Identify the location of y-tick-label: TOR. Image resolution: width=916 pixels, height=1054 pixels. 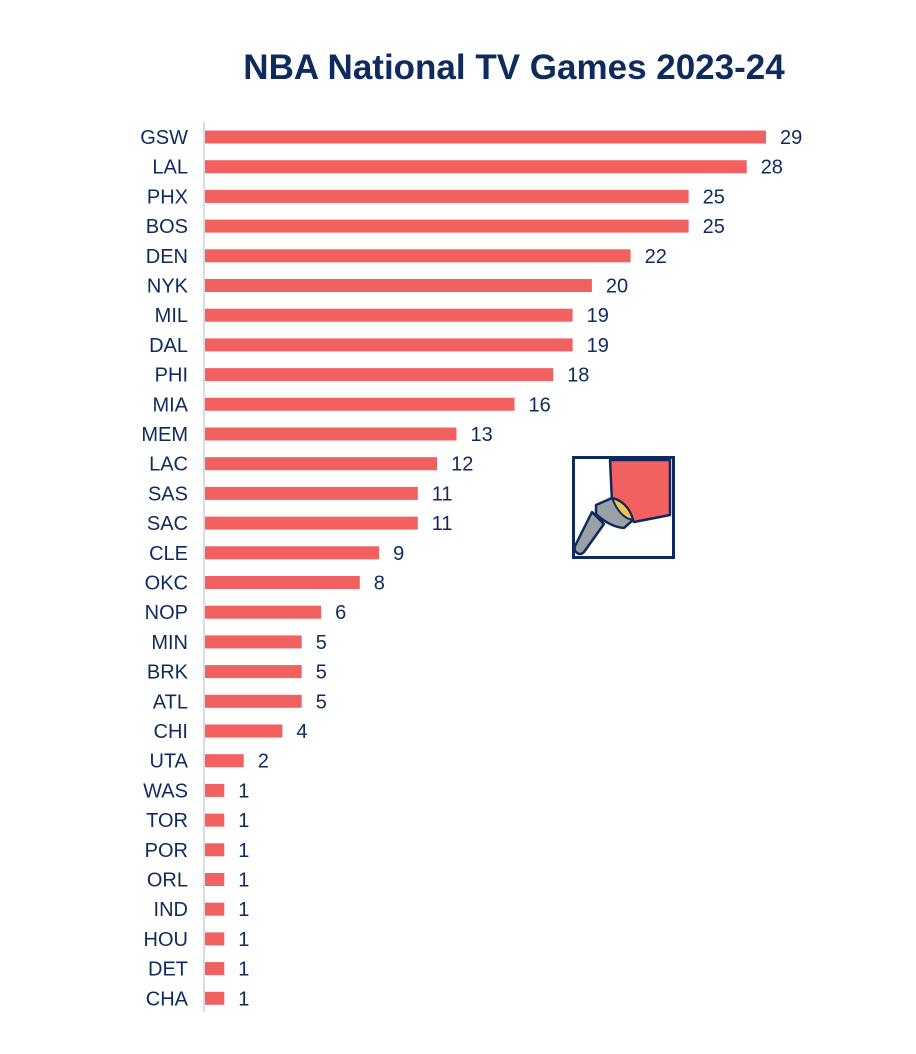
(167, 821).